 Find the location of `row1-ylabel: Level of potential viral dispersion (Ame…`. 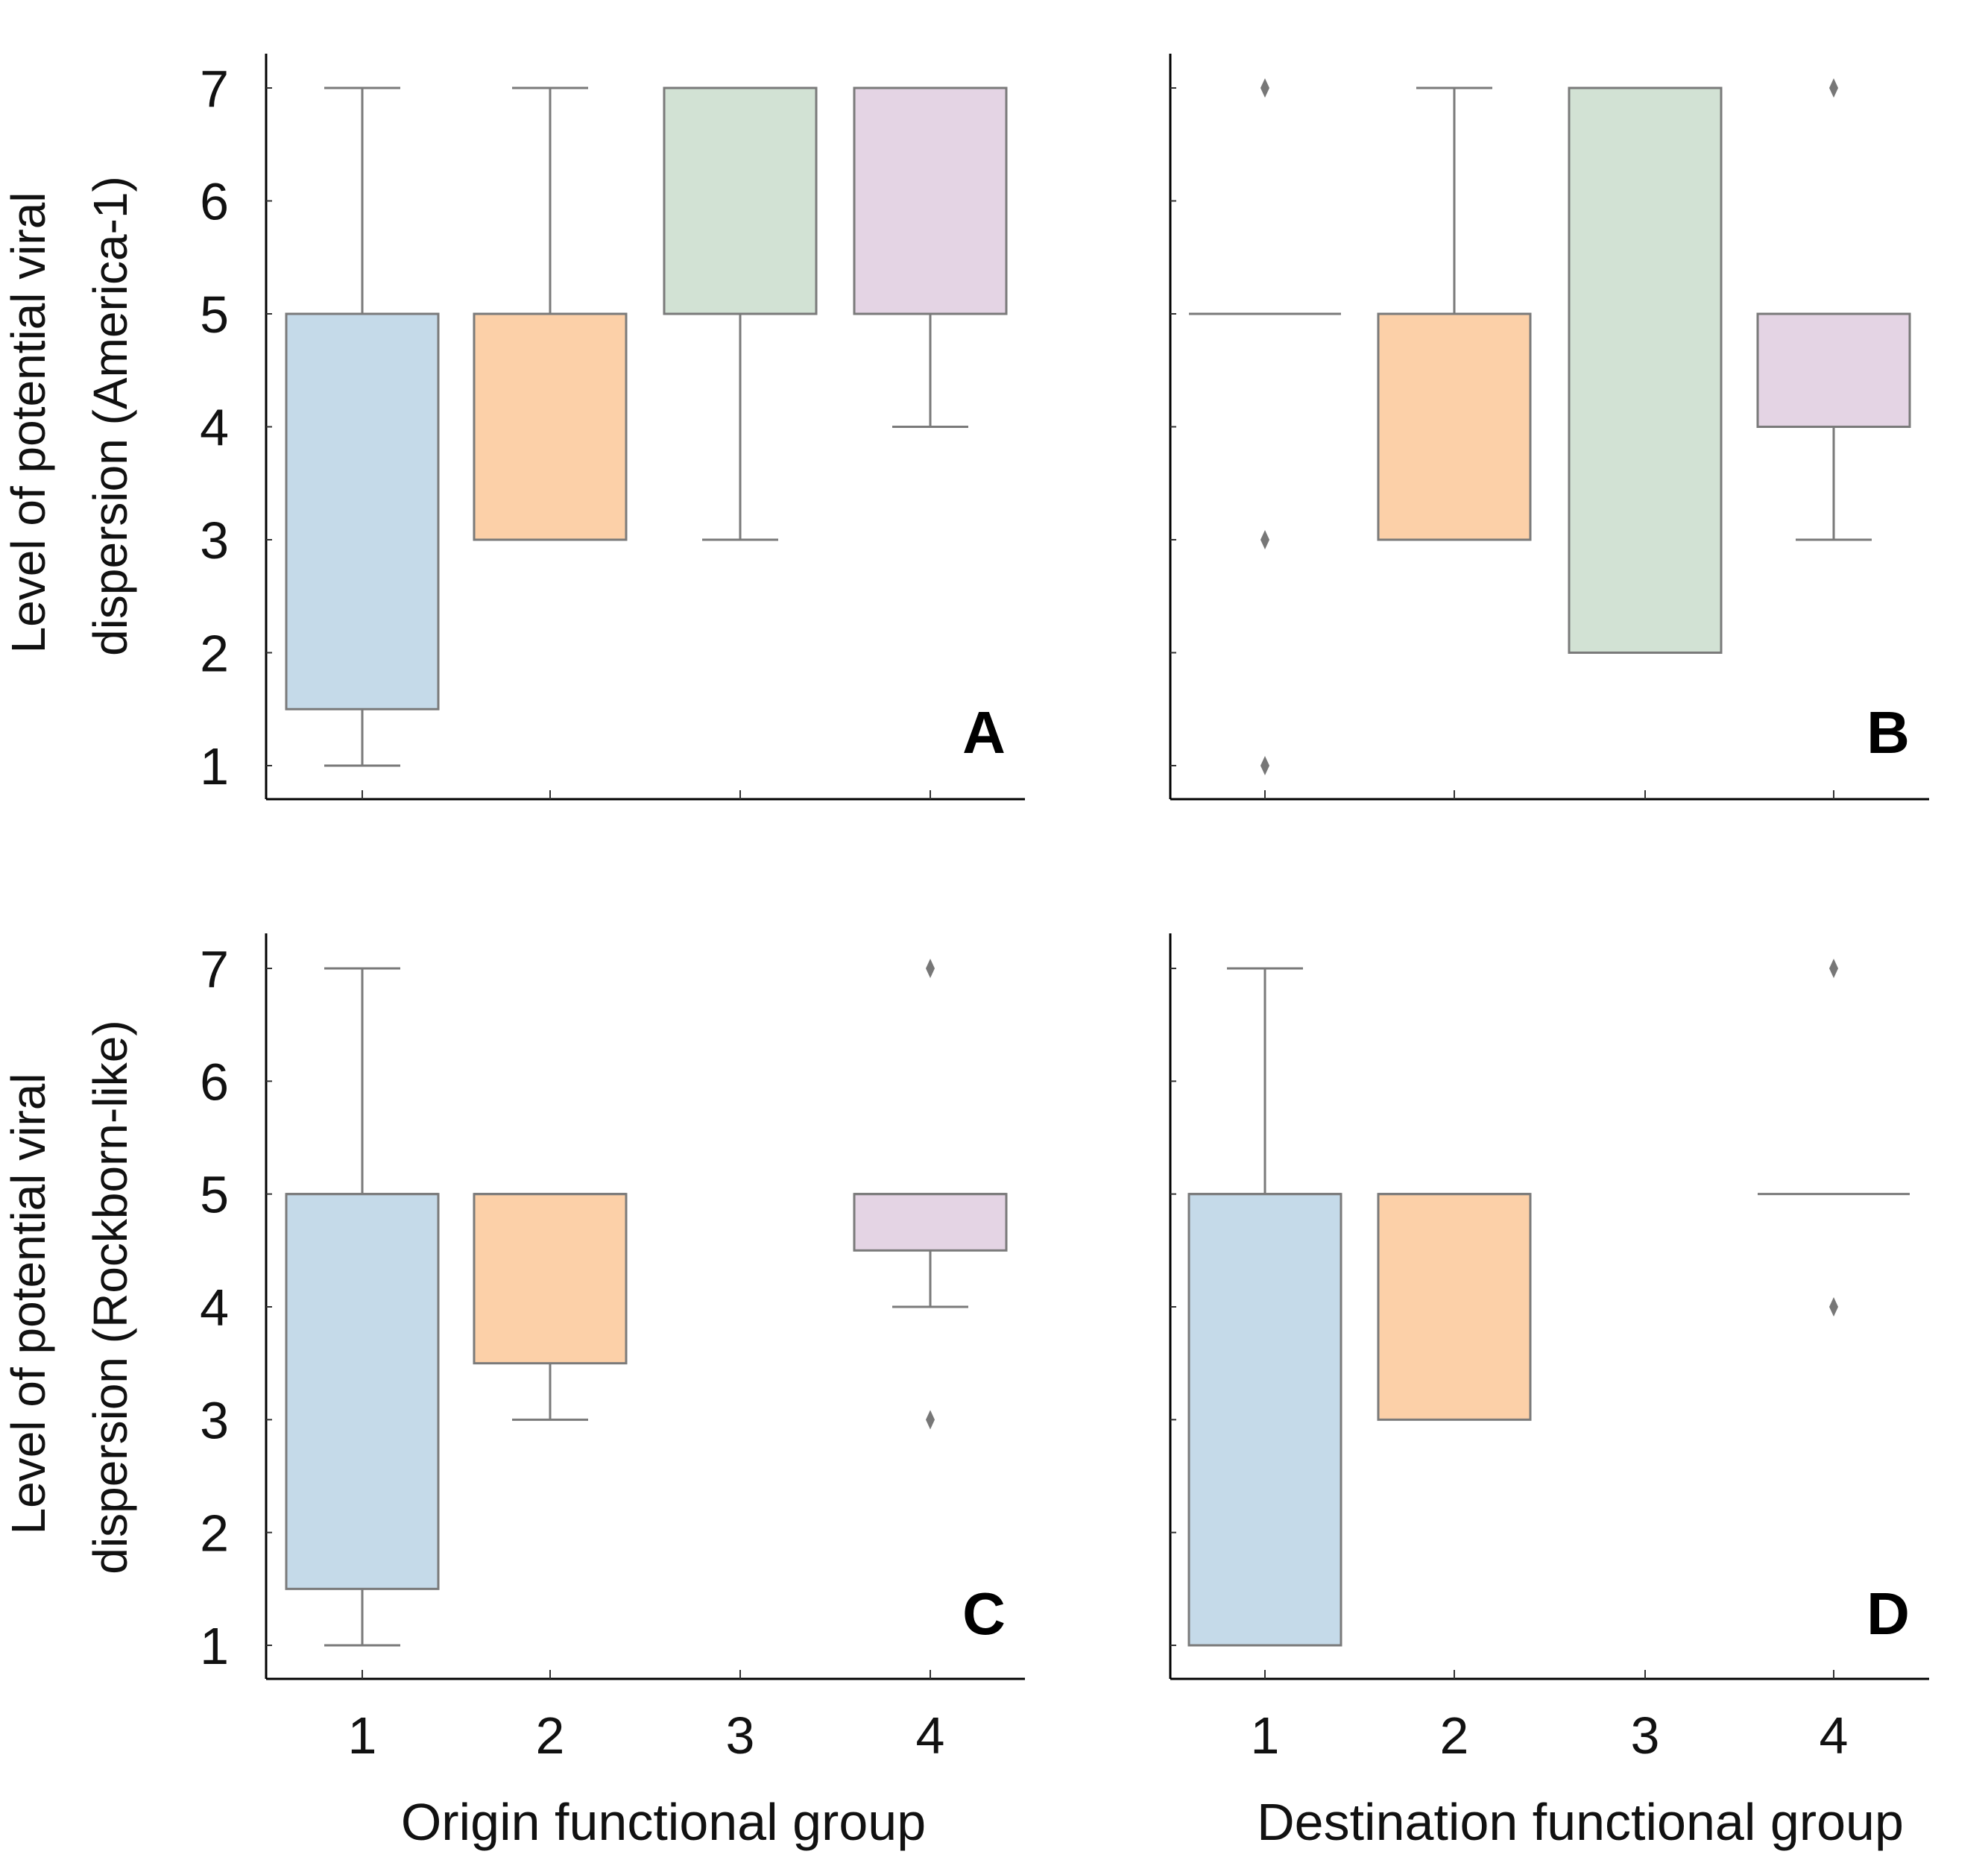

row1-ylabel: Level of potential viral dispersion (Ame… is located at coordinates (69, 416).